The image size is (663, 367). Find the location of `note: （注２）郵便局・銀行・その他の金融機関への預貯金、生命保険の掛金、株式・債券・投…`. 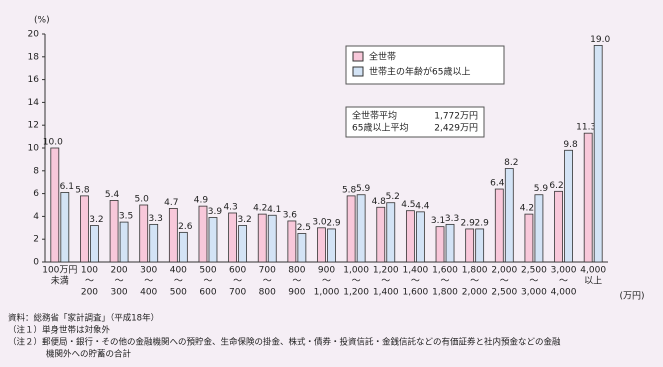

note: （注２）郵便局・銀行・その他の金融機関への預貯金、生命保険の掛金、株式・債券・投… is located at coordinates (284, 342).